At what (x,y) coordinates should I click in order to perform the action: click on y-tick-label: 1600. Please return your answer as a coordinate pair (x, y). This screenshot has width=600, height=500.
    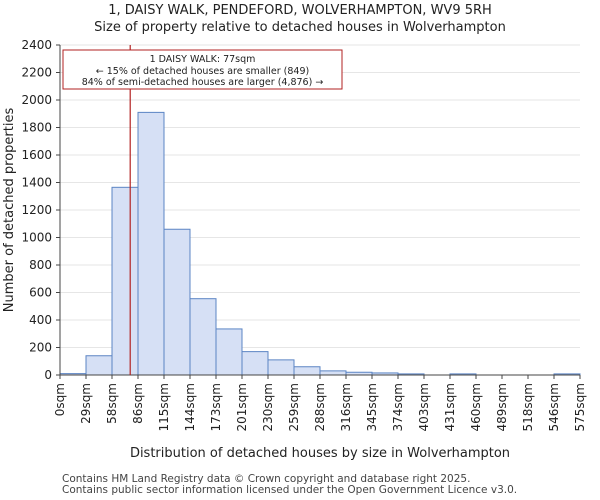
    Looking at the image, I should click on (36, 155).